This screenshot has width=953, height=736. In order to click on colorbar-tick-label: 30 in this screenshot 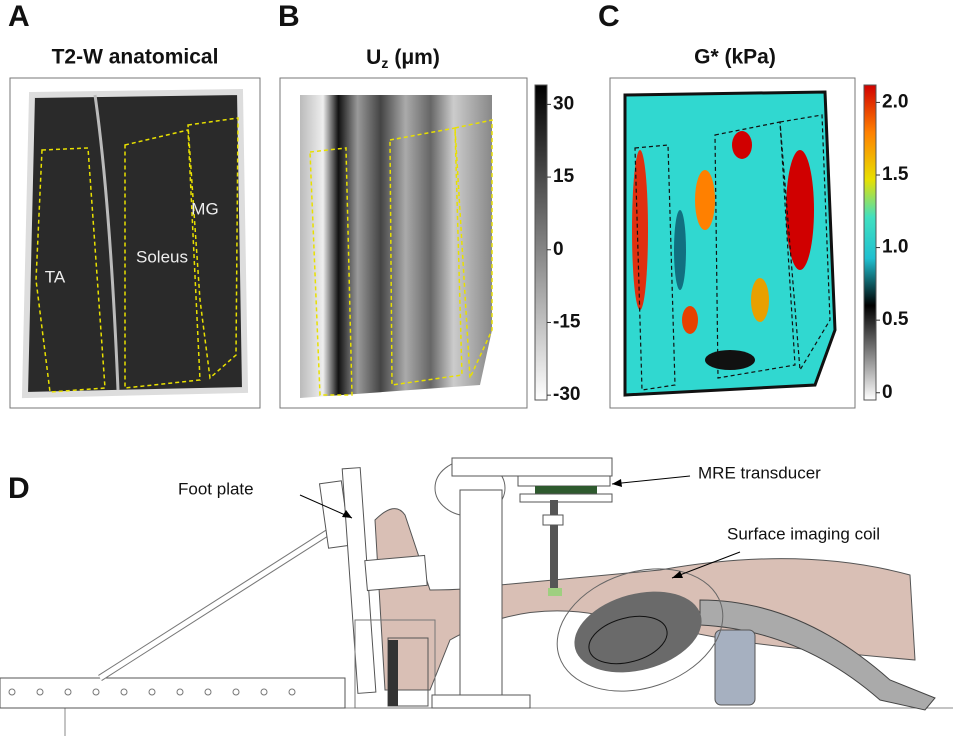, I will do `click(563, 103)`.